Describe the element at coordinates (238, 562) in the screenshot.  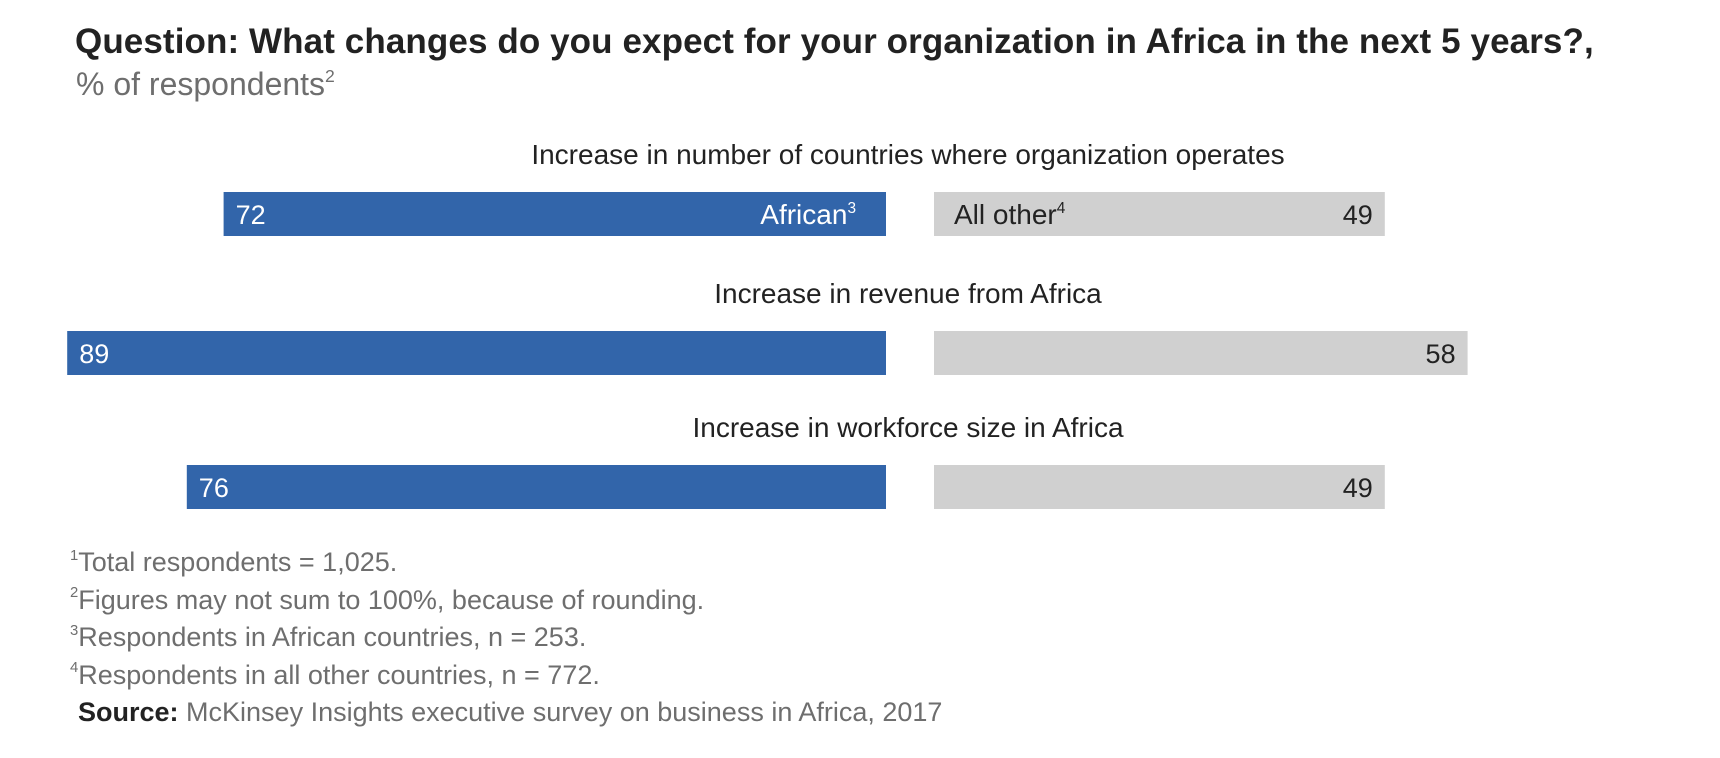
I see `footnote-1-text: Total respondents = 1,025.` at that location.